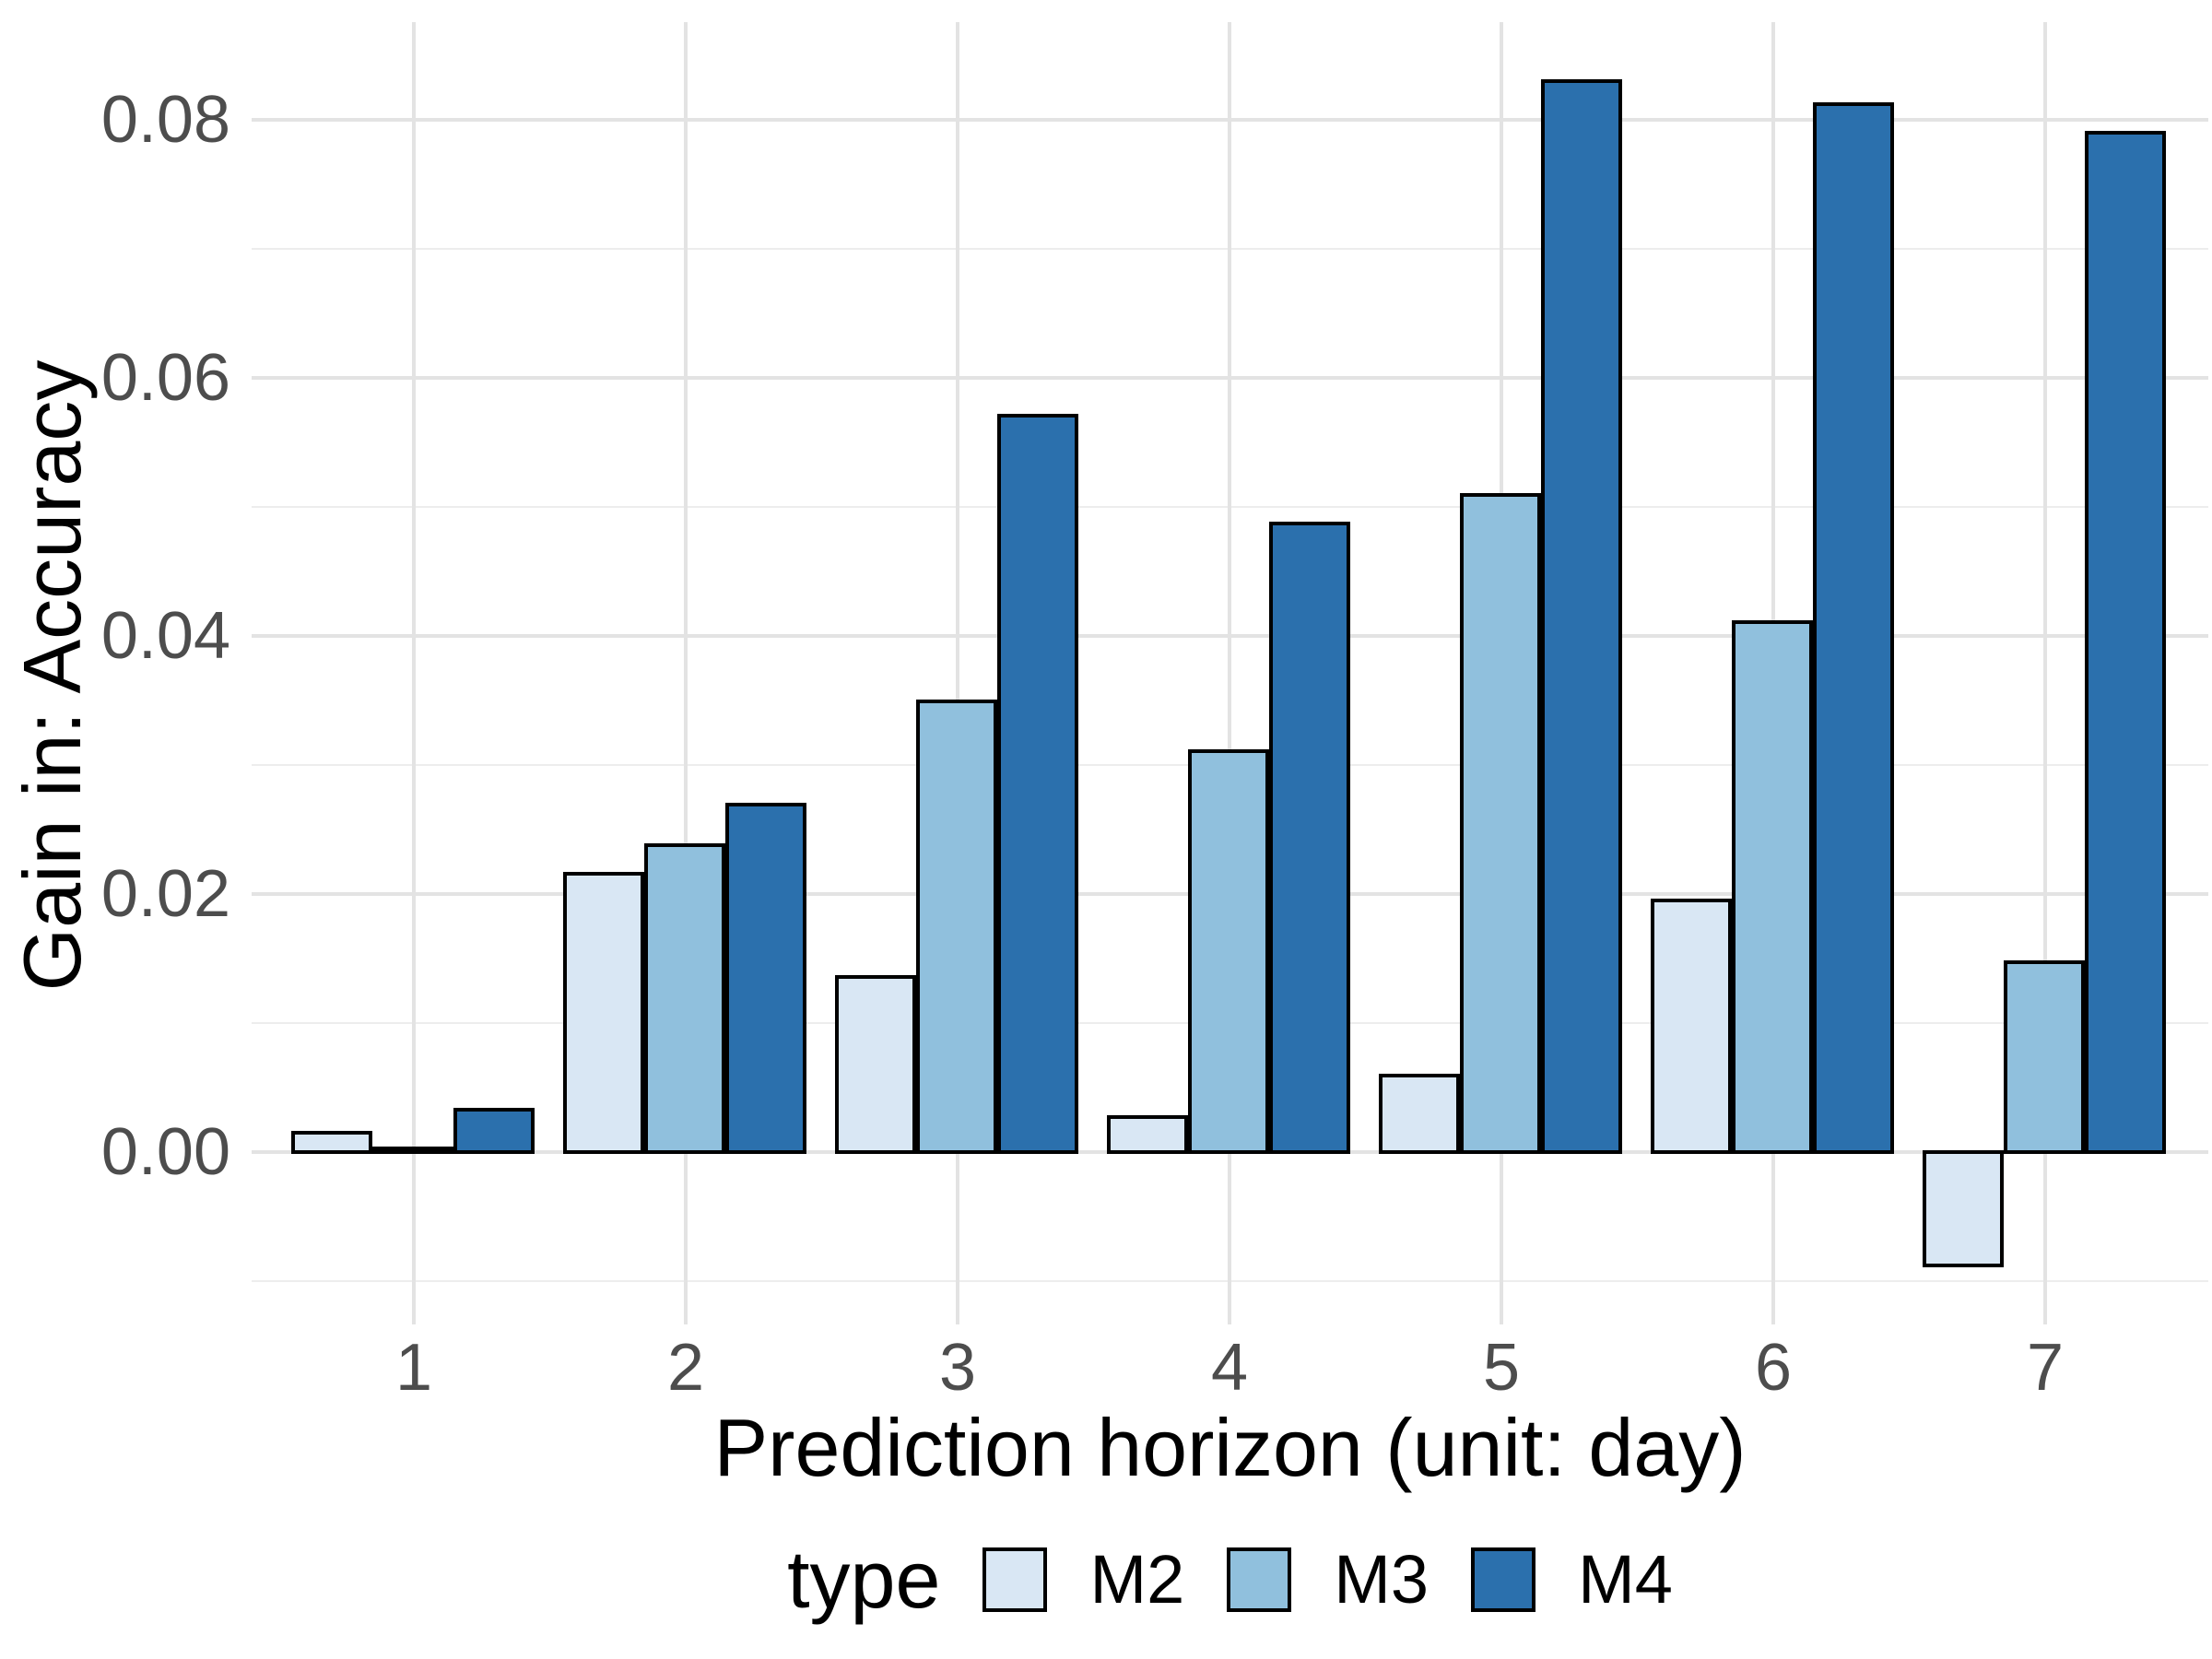  I want to click on x-tick-label-1: 1, so click(413, 1368).